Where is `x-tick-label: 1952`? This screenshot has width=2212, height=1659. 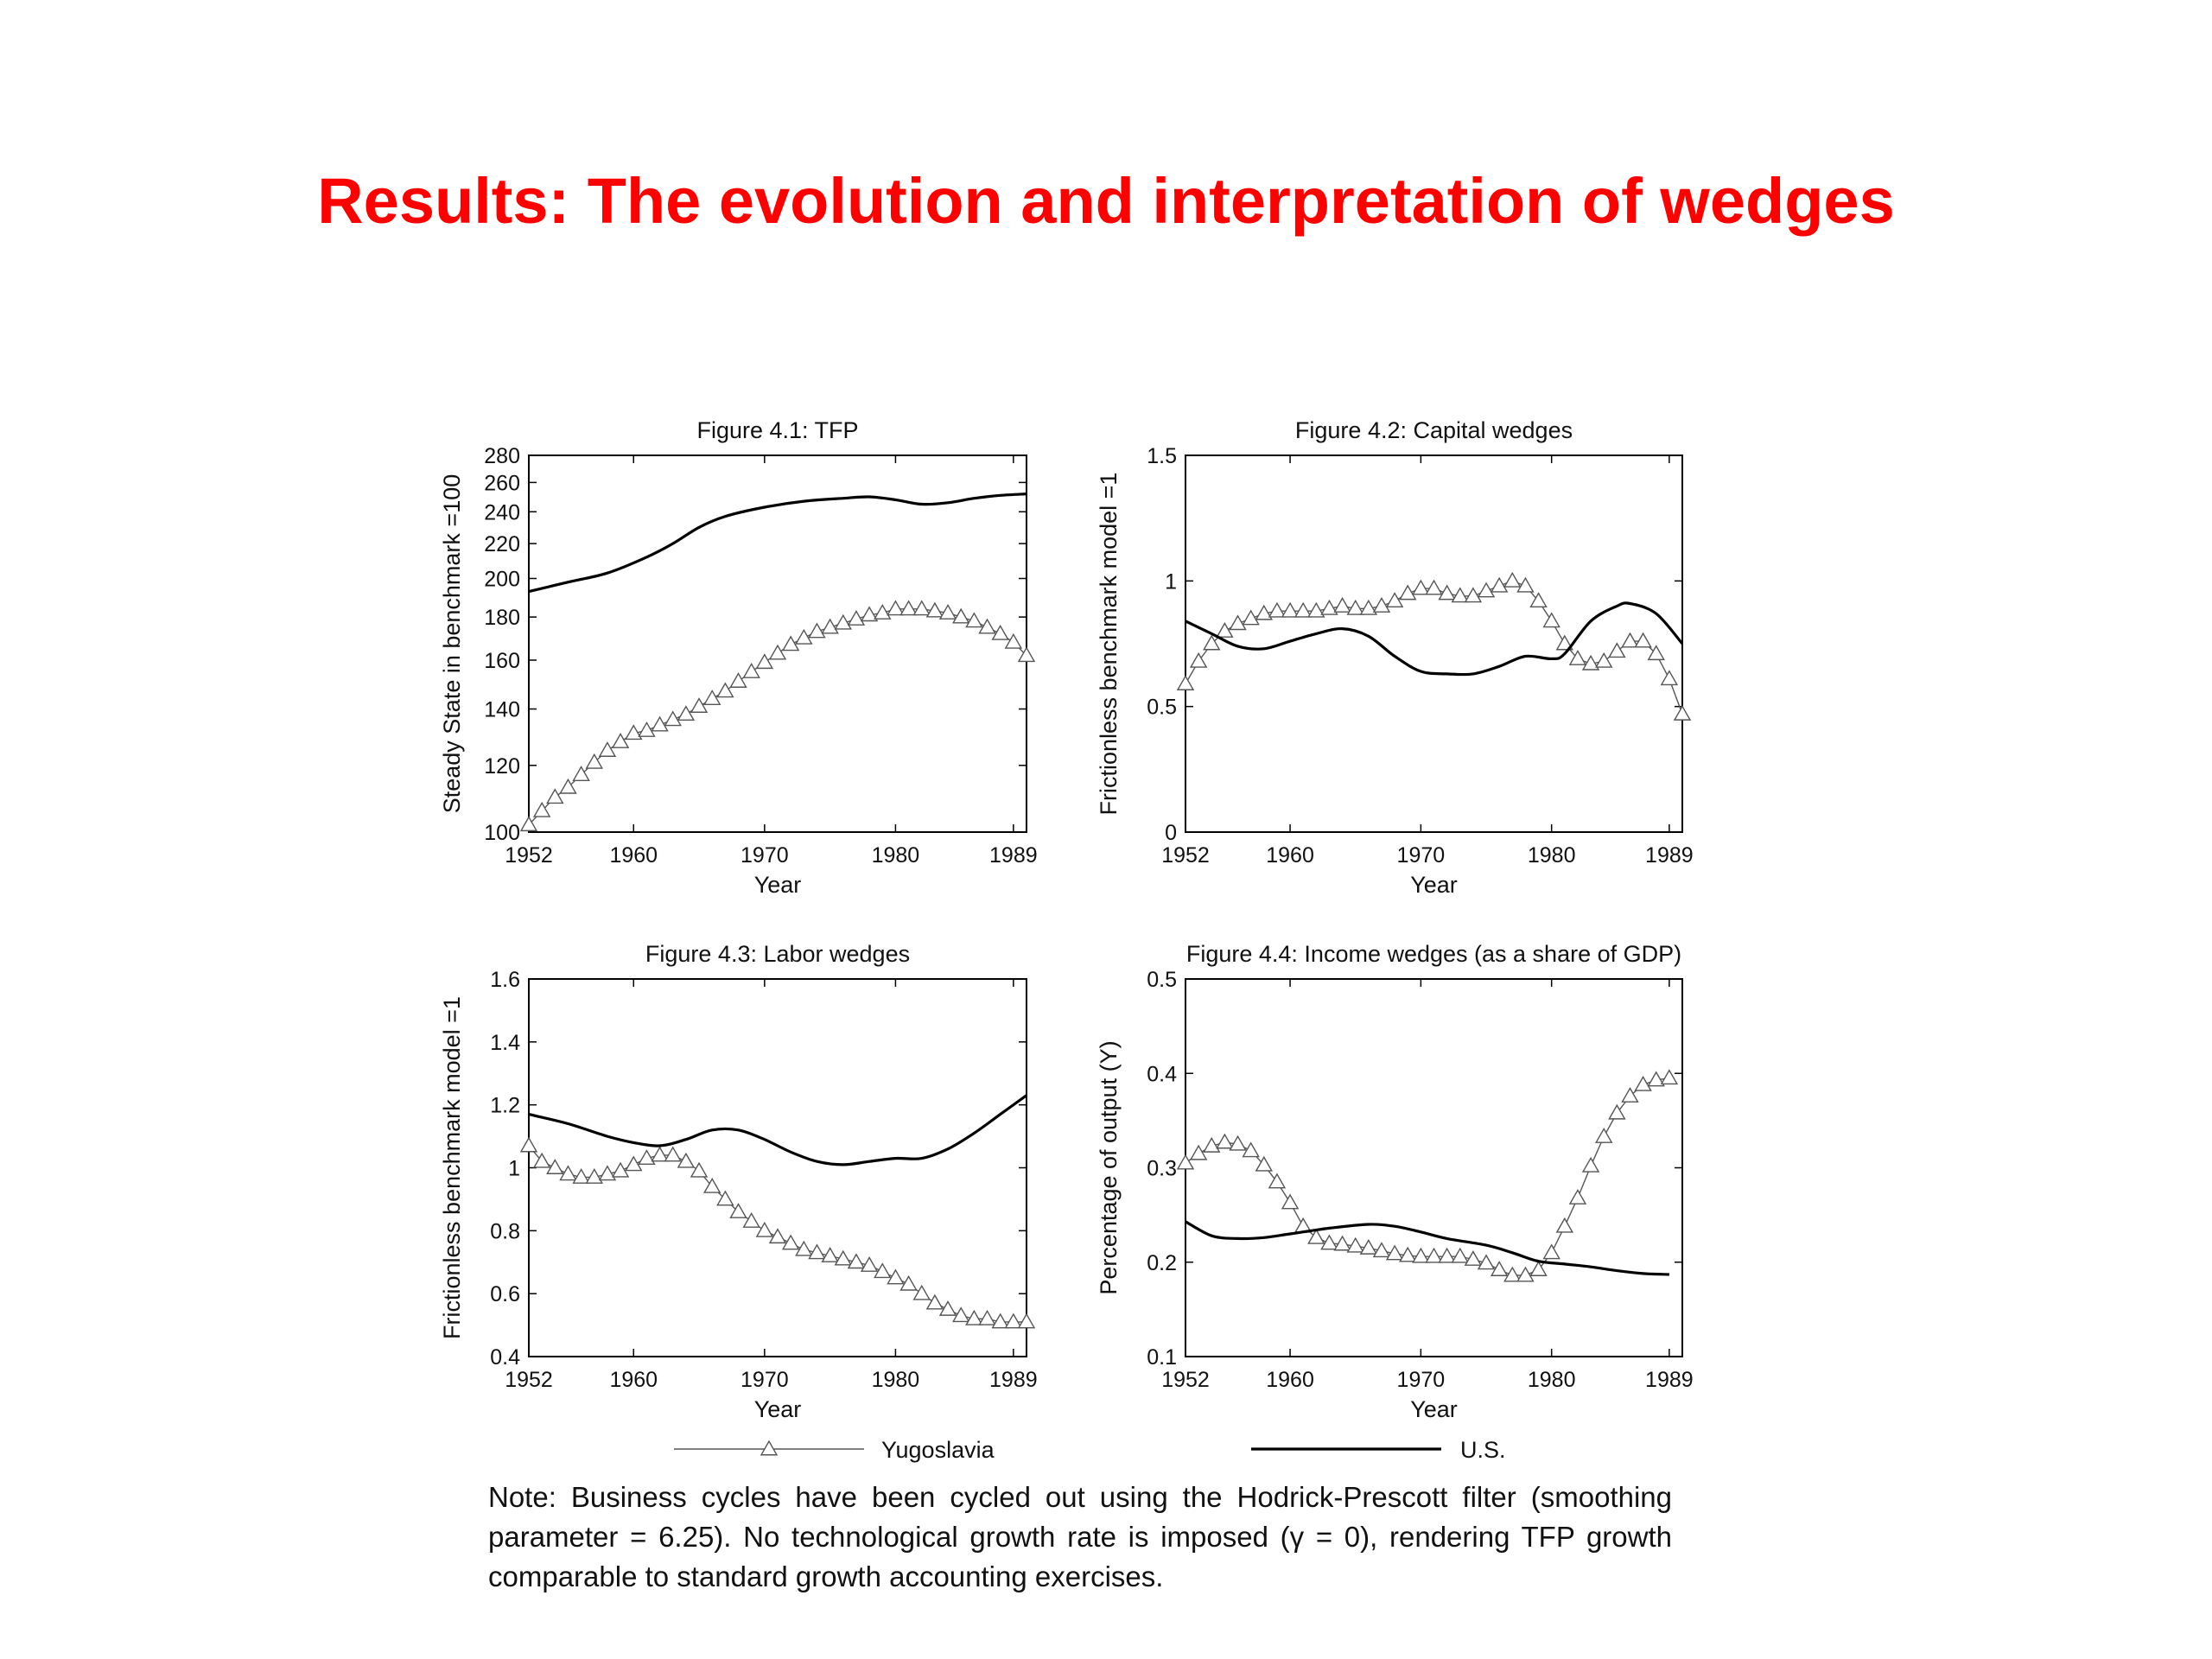
x-tick-label: 1952 is located at coordinates (1185, 855).